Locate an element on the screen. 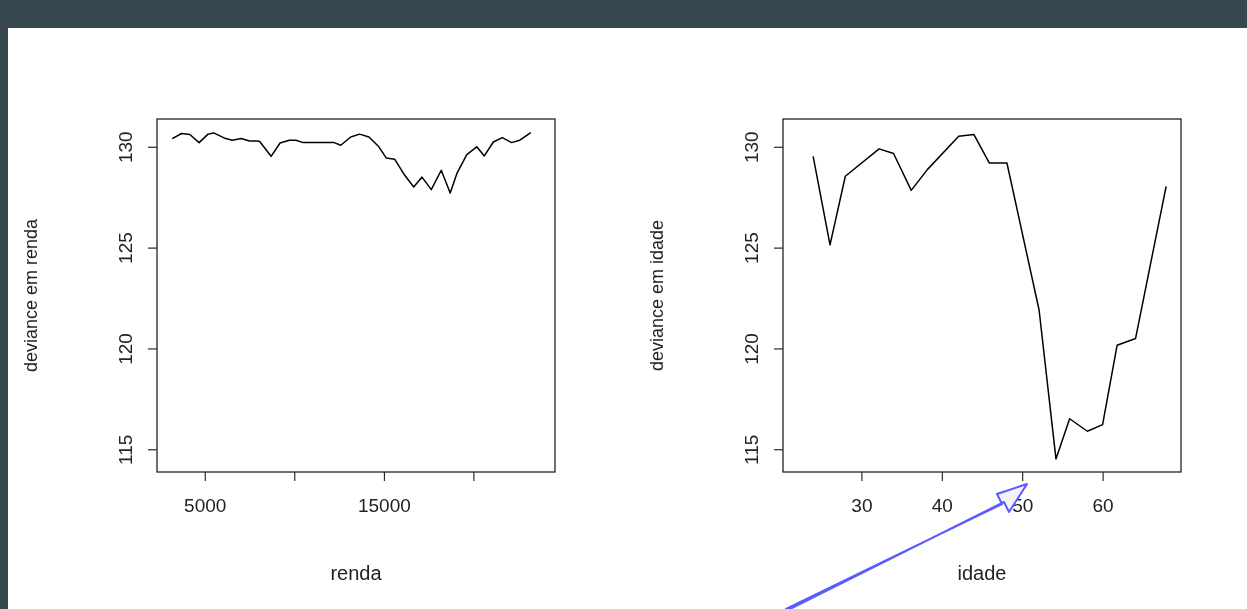  x-tick-label: 5000 is located at coordinates (205, 506).